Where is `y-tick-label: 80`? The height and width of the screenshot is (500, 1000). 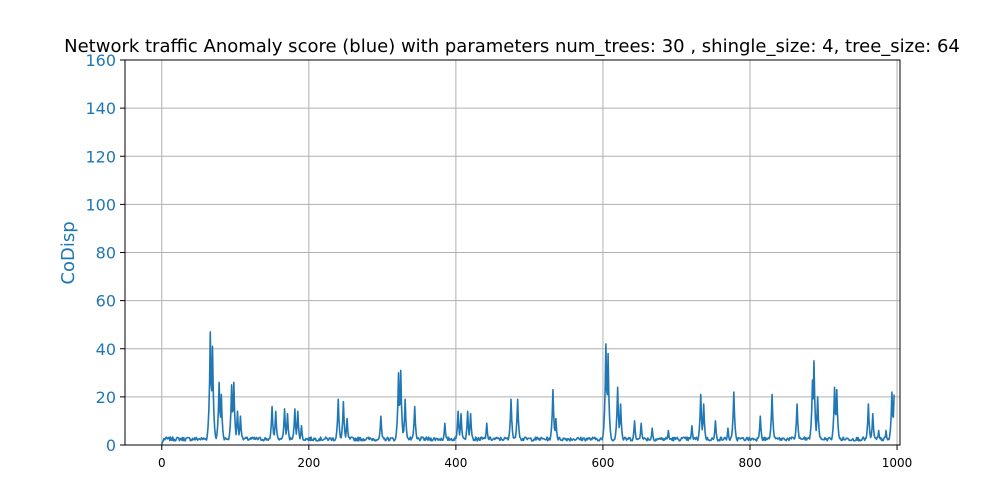 y-tick-label: 80 is located at coordinates (106, 253).